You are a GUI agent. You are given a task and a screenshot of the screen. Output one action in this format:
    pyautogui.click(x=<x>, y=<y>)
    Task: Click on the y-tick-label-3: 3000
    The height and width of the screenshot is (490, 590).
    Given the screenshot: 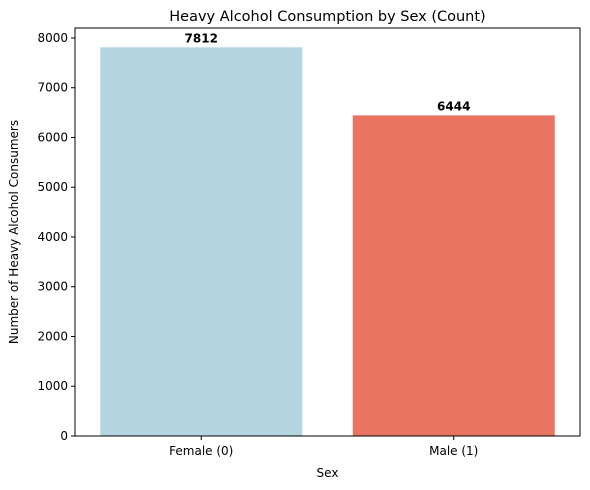 What is the action you would take?
    pyautogui.click(x=52, y=287)
    